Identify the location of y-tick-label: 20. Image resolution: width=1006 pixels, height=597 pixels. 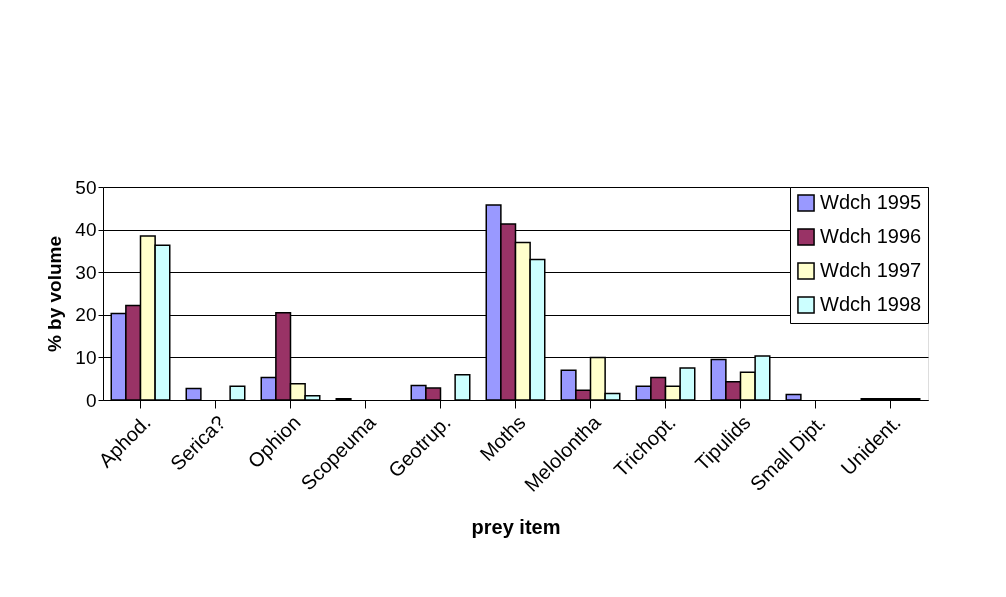
(86, 315).